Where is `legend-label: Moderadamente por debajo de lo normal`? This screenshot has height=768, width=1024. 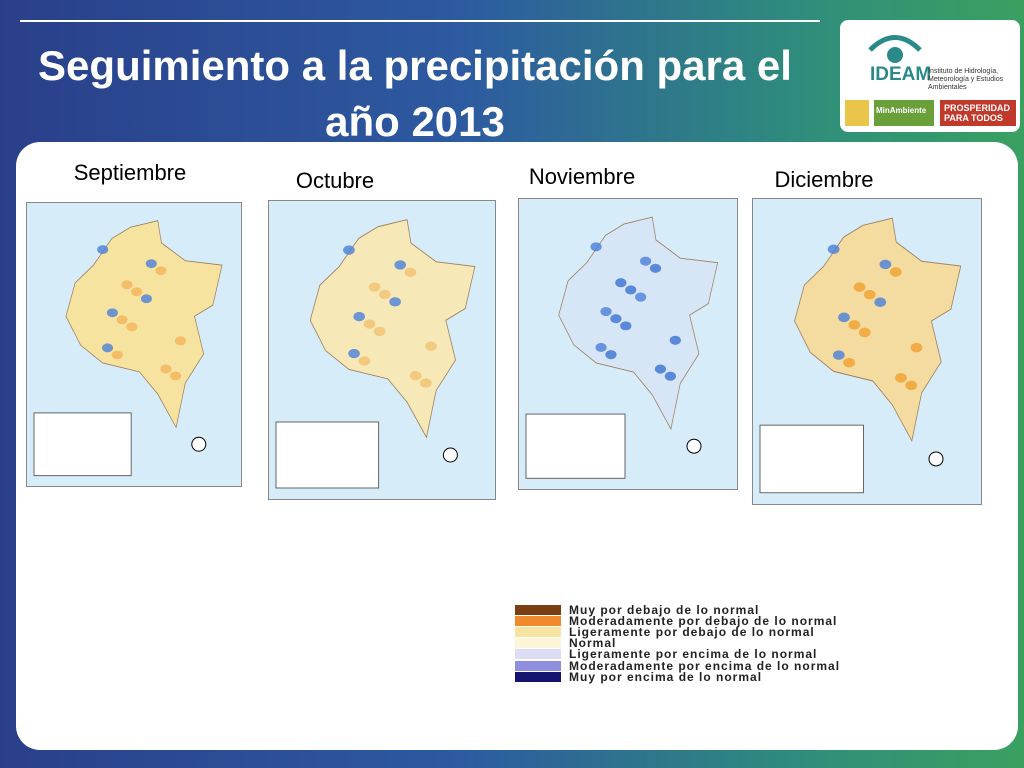
legend-label: Moderadamente por debajo de lo normal is located at coordinates (703, 620).